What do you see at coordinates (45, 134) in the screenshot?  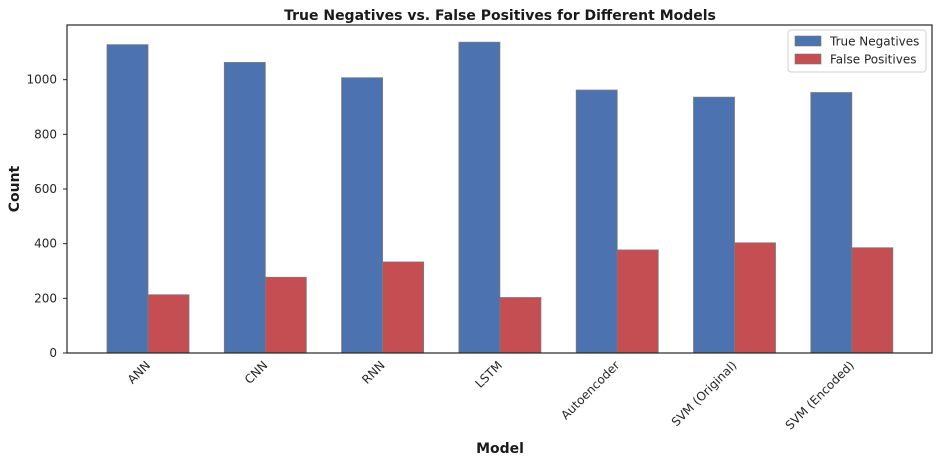 I see `y-tick-label: 800` at bounding box center [45, 134].